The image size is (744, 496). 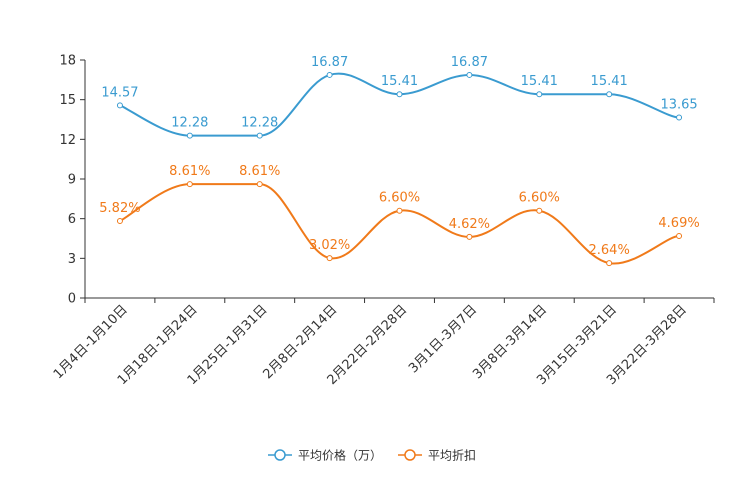 I want to click on y-tick-label: 18, so click(x=67, y=61).